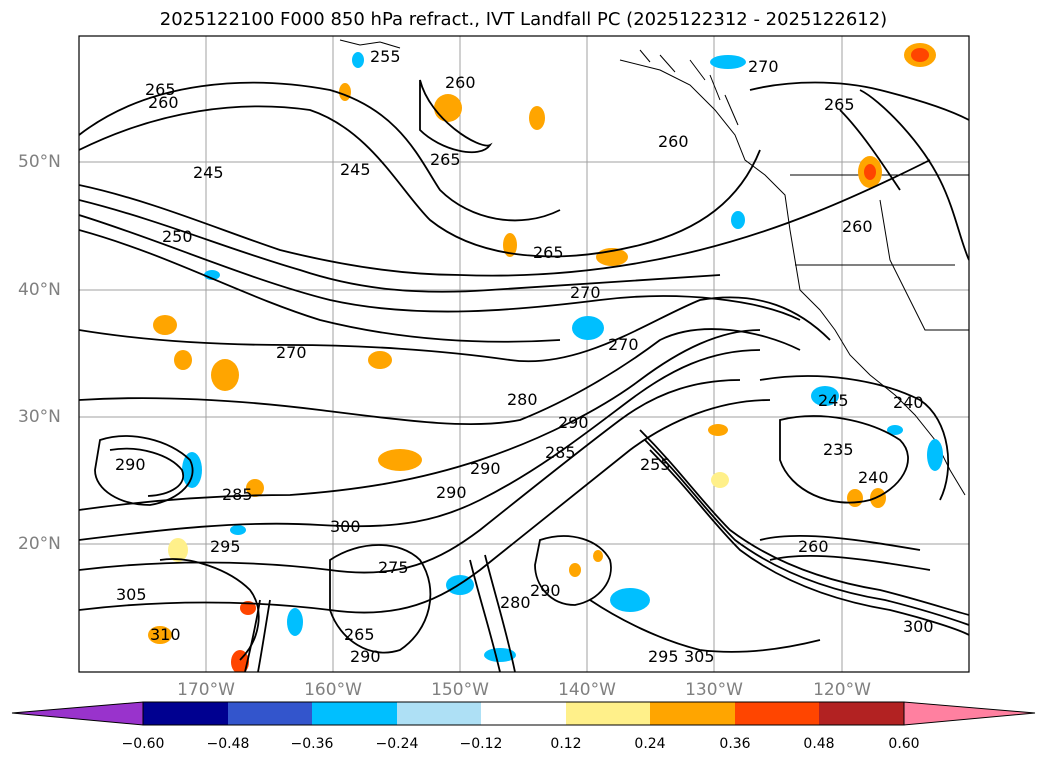 Image resolution: width=1047 pixels, height=765 pixels. What do you see at coordinates (333, 690) in the screenshot?
I see `lon-label: 160°W` at bounding box center [333, 690].